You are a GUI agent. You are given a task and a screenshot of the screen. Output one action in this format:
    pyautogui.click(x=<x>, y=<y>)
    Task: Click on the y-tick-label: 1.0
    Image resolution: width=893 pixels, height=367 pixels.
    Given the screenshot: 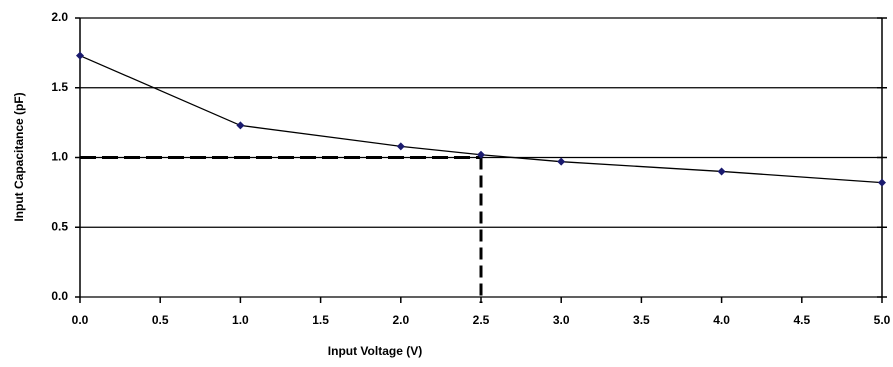 What is the action you would take?
    pyautogui.click(x=59, y=157)
    